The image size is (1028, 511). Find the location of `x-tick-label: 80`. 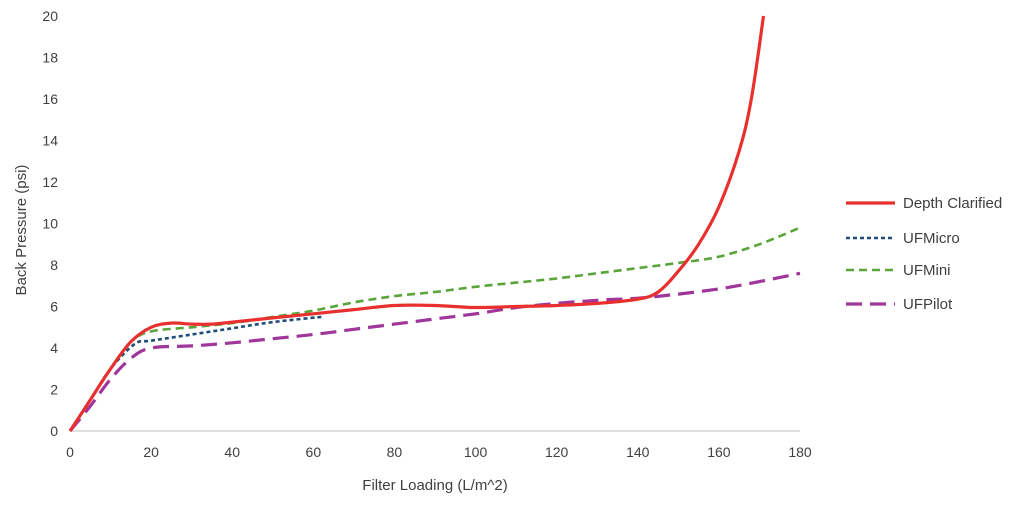

x-tick-label: 80 is located at coordinates (395, 452).